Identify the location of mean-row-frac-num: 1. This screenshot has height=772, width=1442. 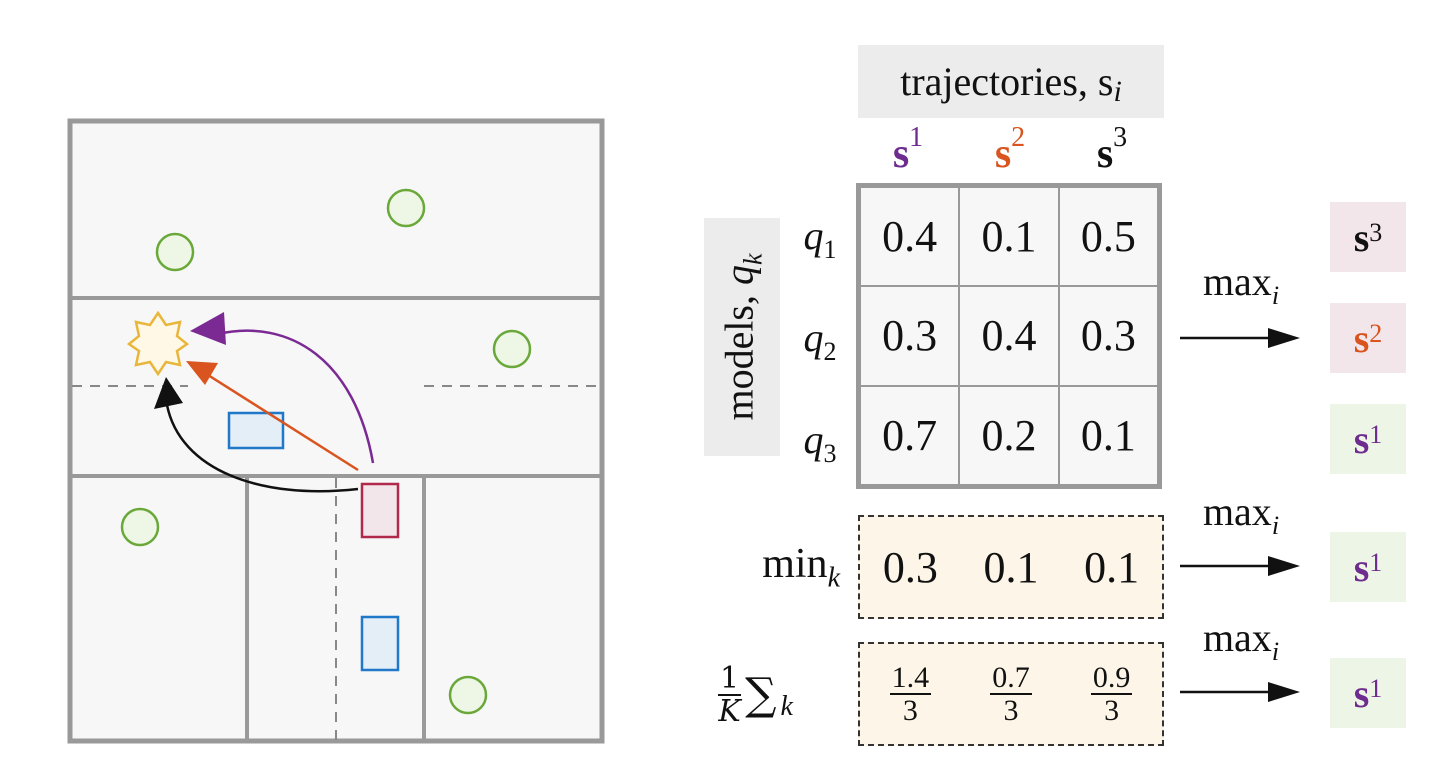
(730, 678).